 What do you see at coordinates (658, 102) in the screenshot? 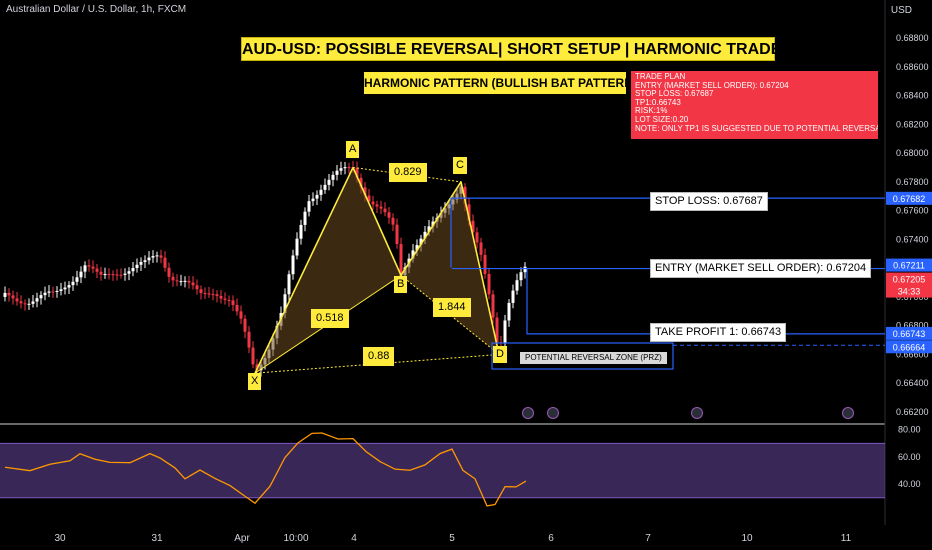
I see `trade-plan-line: TP1:0.66743` at bounding box center [658, 102].